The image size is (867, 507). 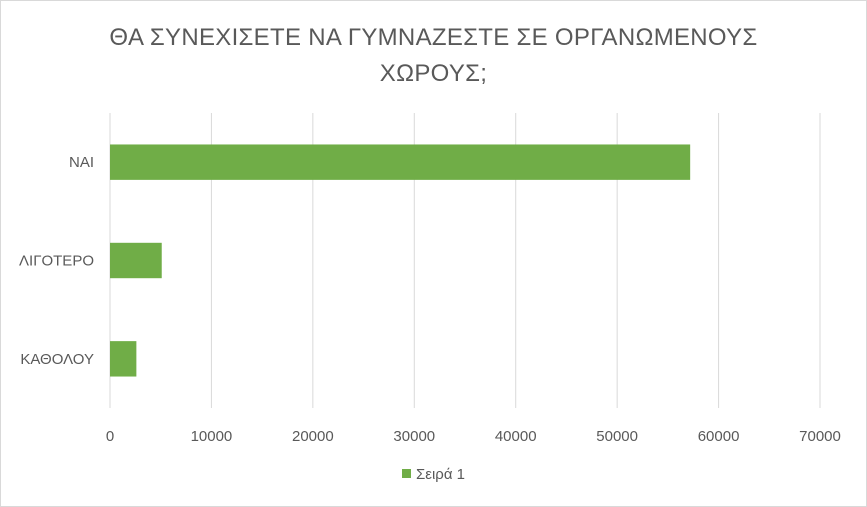 I want to click on x-tick-label-7: 70000, so click(x=820, y=436).